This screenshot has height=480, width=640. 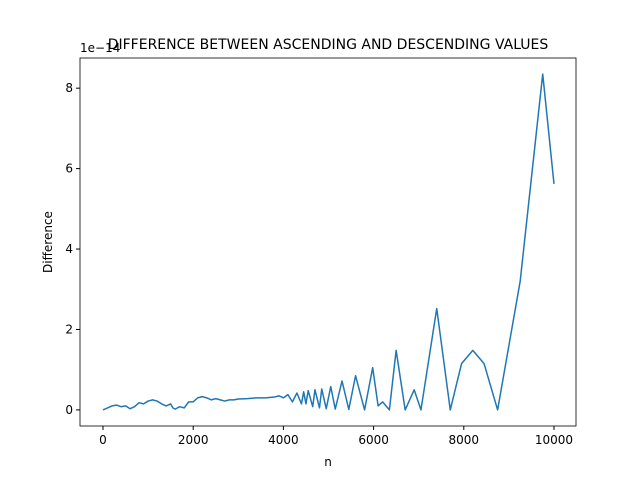 What do you see at coordinates (103, 440) in the screenshot?
I see `x-tick-label: 0` at bounding box center [103, 440].